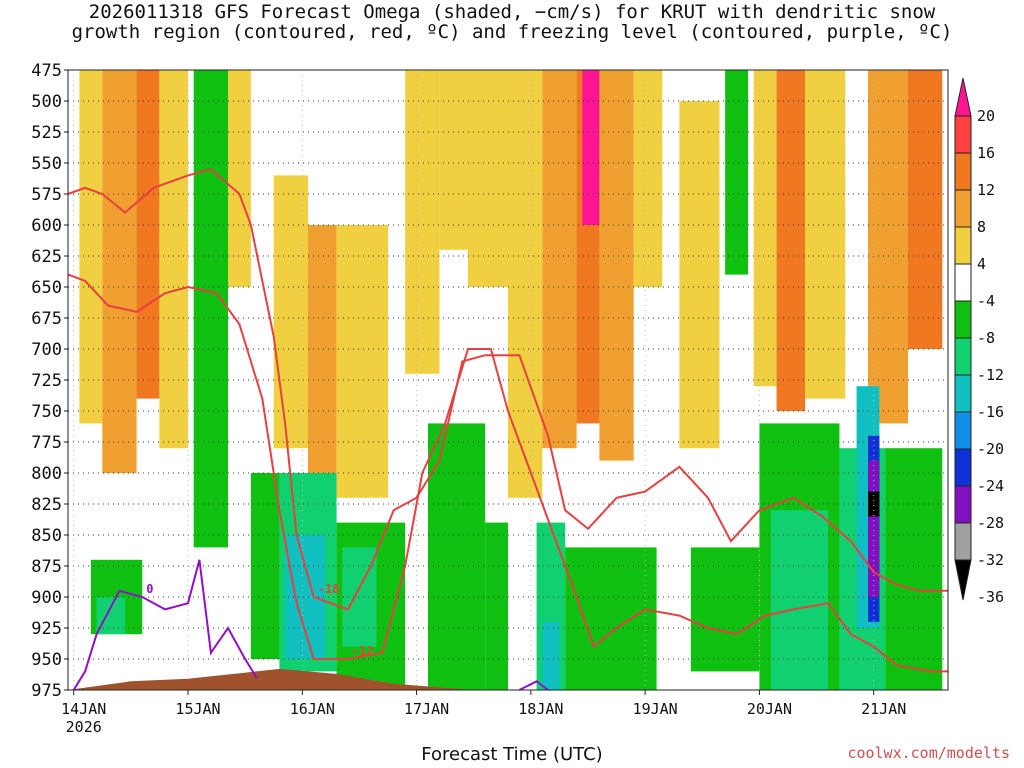  I want to click on y-tick-label-575: 575, so click(46, 195).